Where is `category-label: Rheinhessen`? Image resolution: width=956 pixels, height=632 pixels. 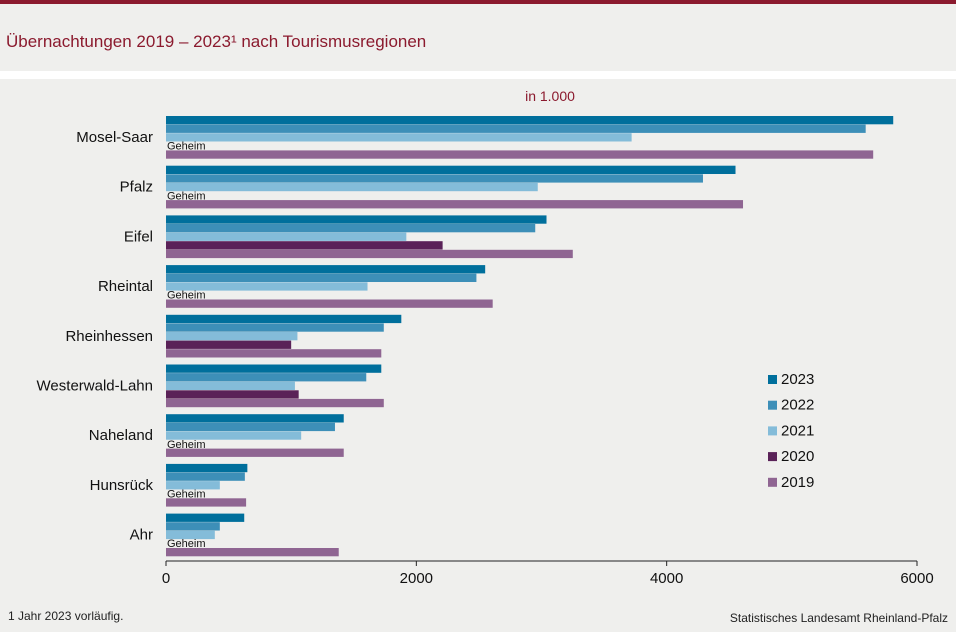
category-label: Rheinhessen is located at coordinates (109, 336).